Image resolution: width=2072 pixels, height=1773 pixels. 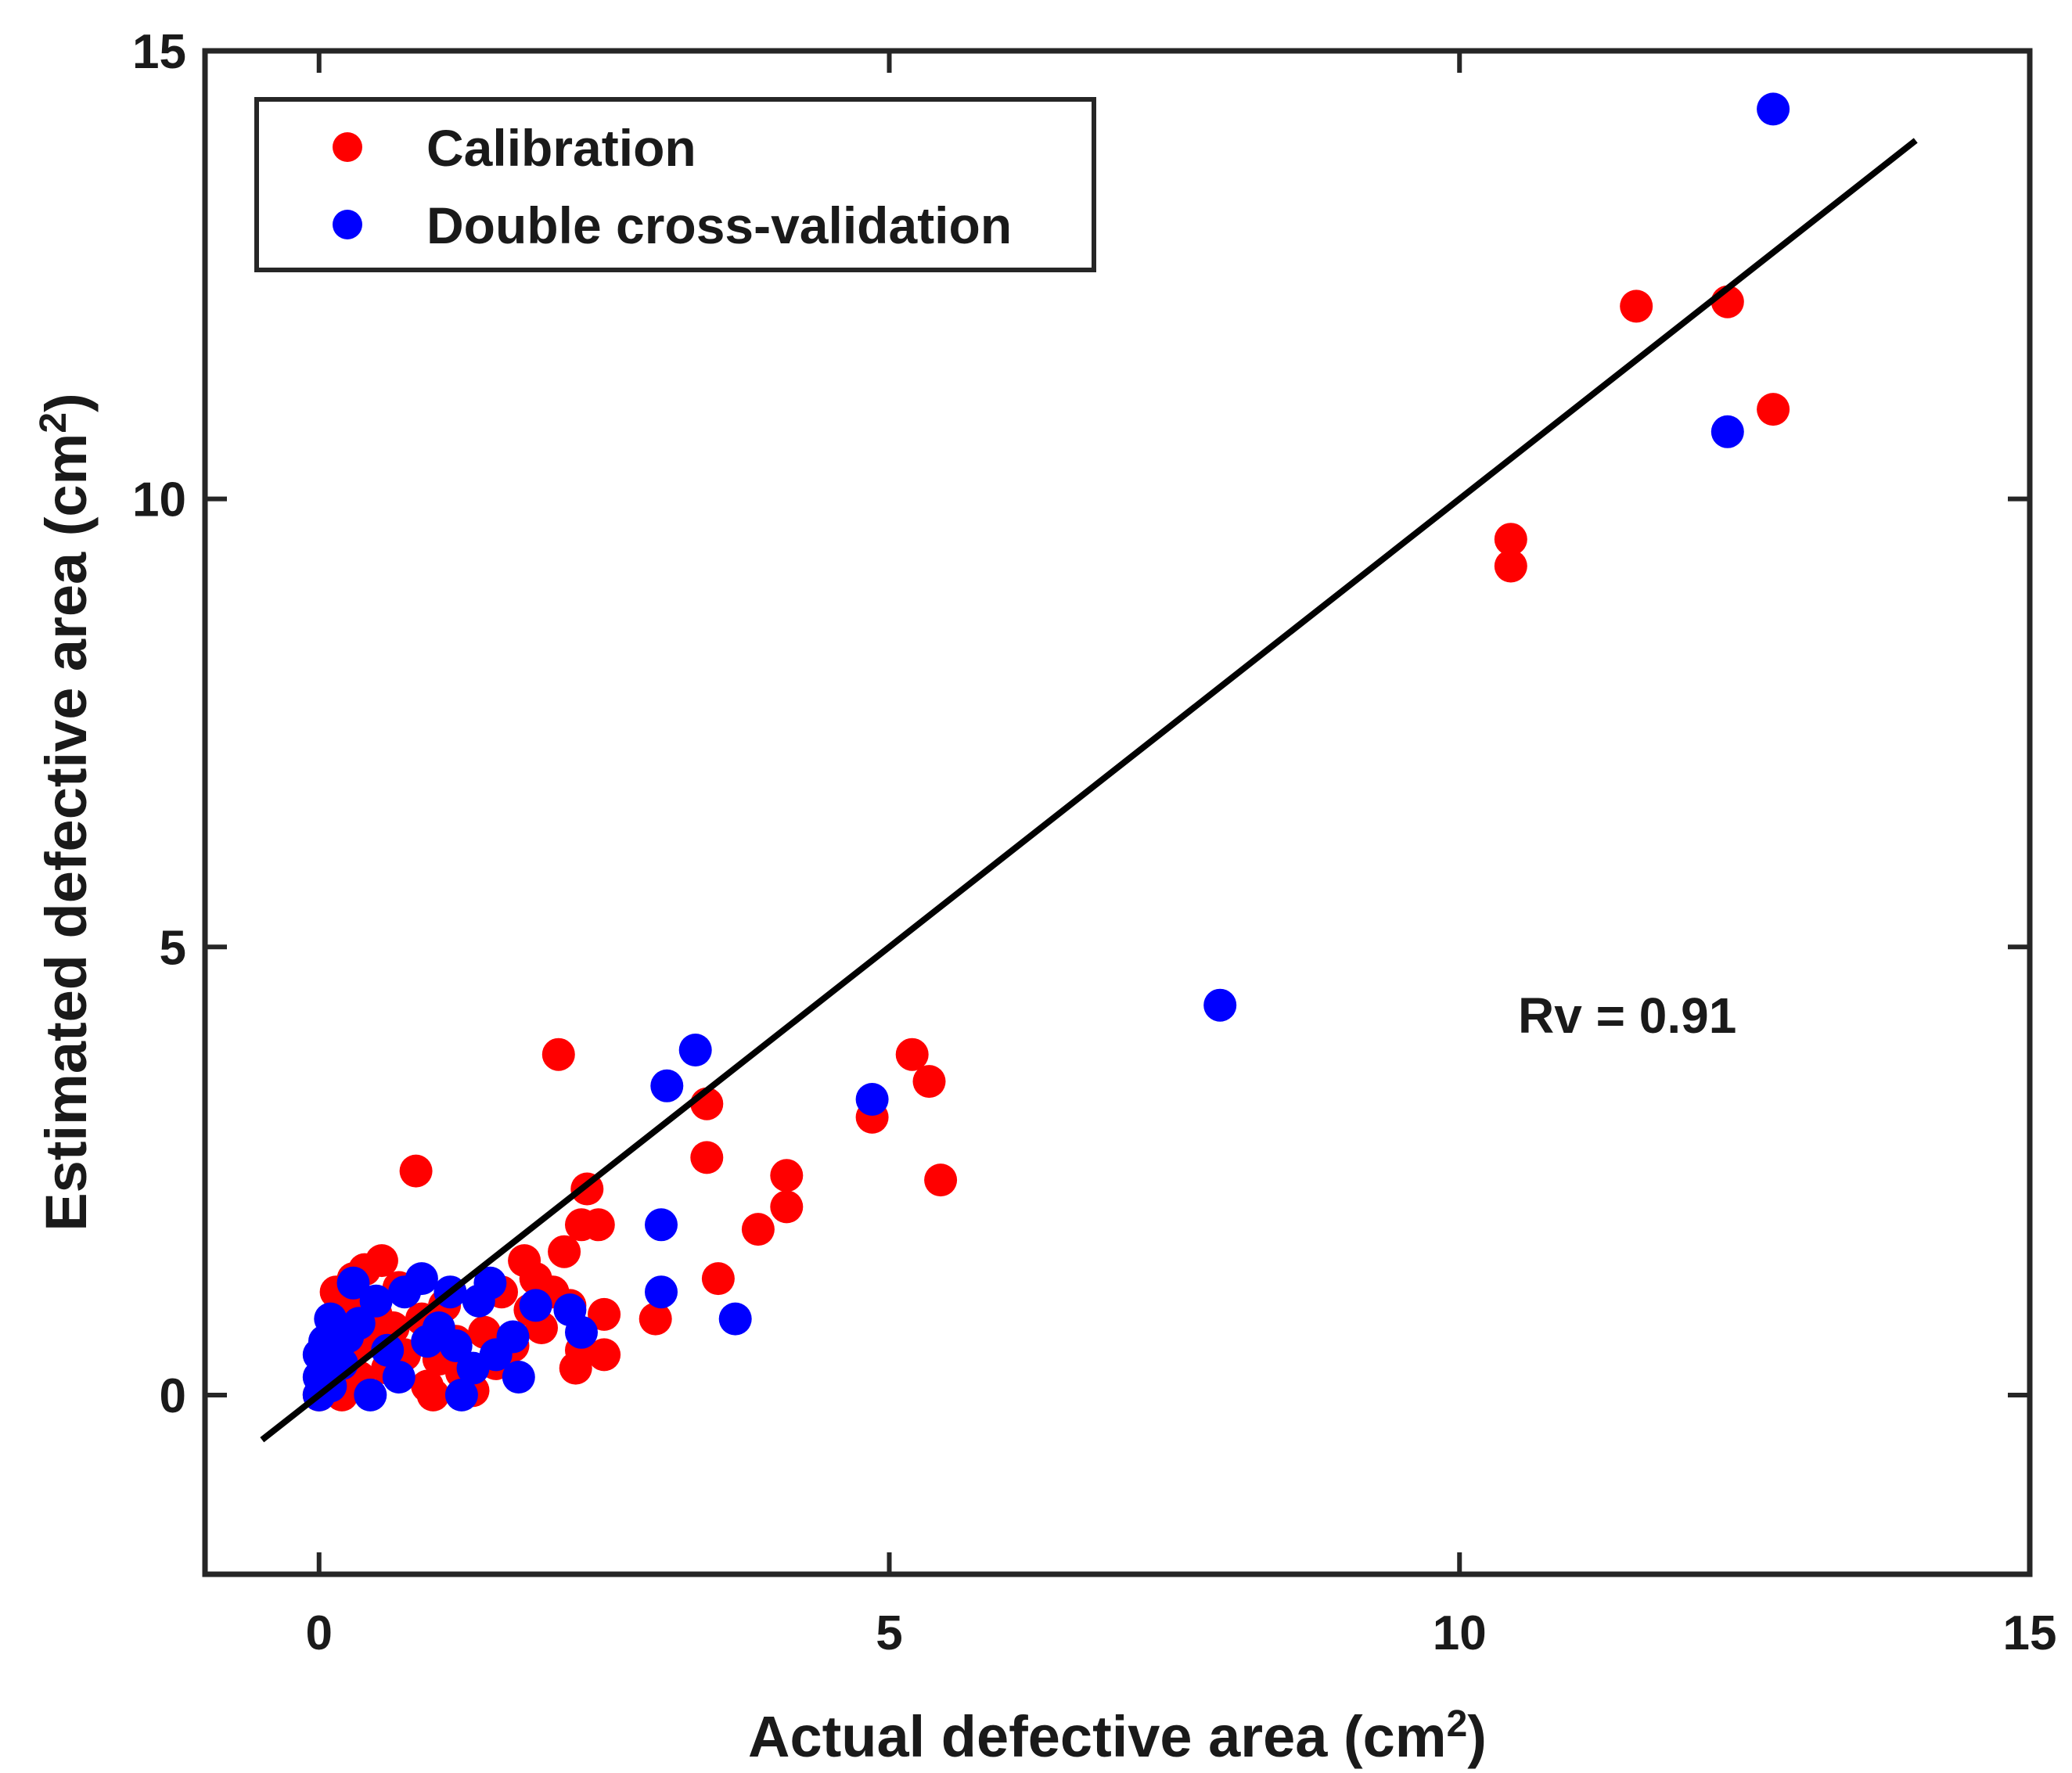 What do you see at coordinates (159, 500) in the screenshot?
I see `y-tick-label: 10` at bounding box center [159, 500].